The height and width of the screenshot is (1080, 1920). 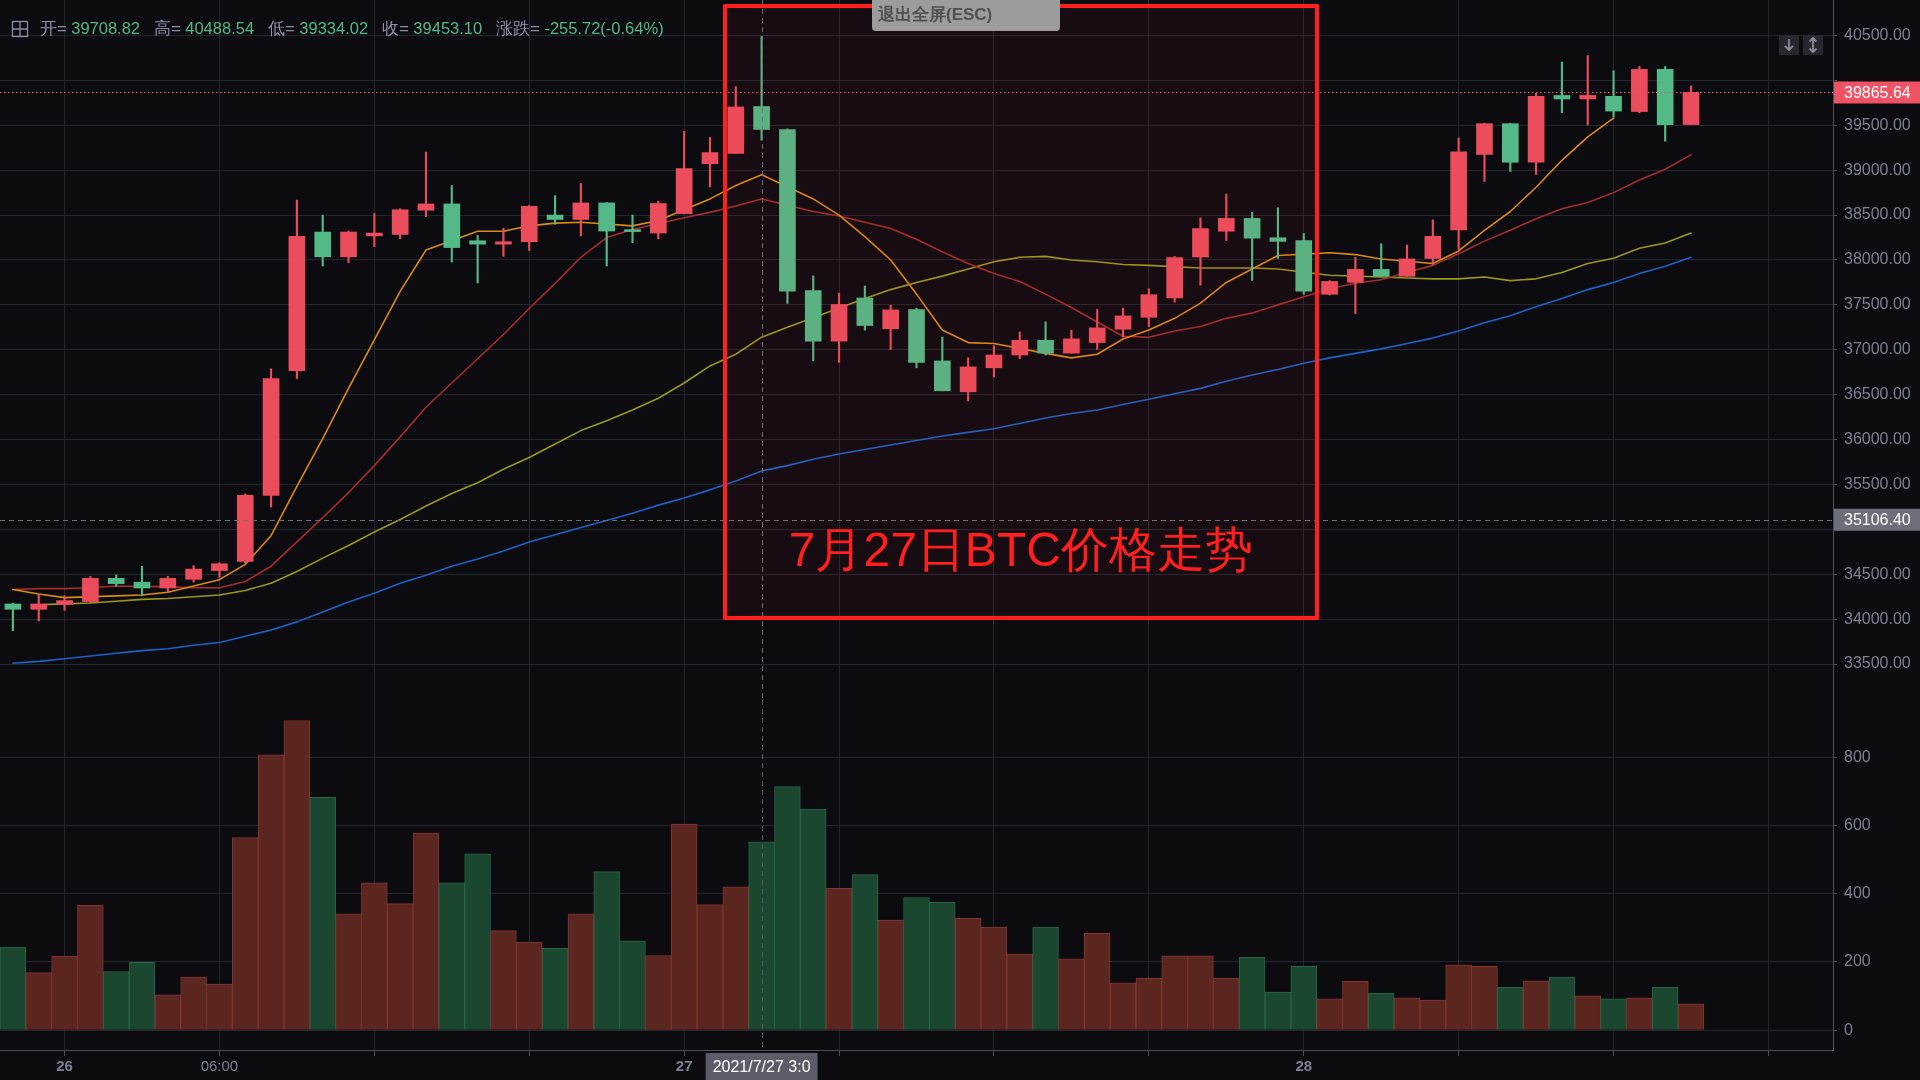 What do you see at coordinates (1877, 304) in the screenshot?
I see `y-tick-label: 37500.00` at bounding box center [1877, 304].